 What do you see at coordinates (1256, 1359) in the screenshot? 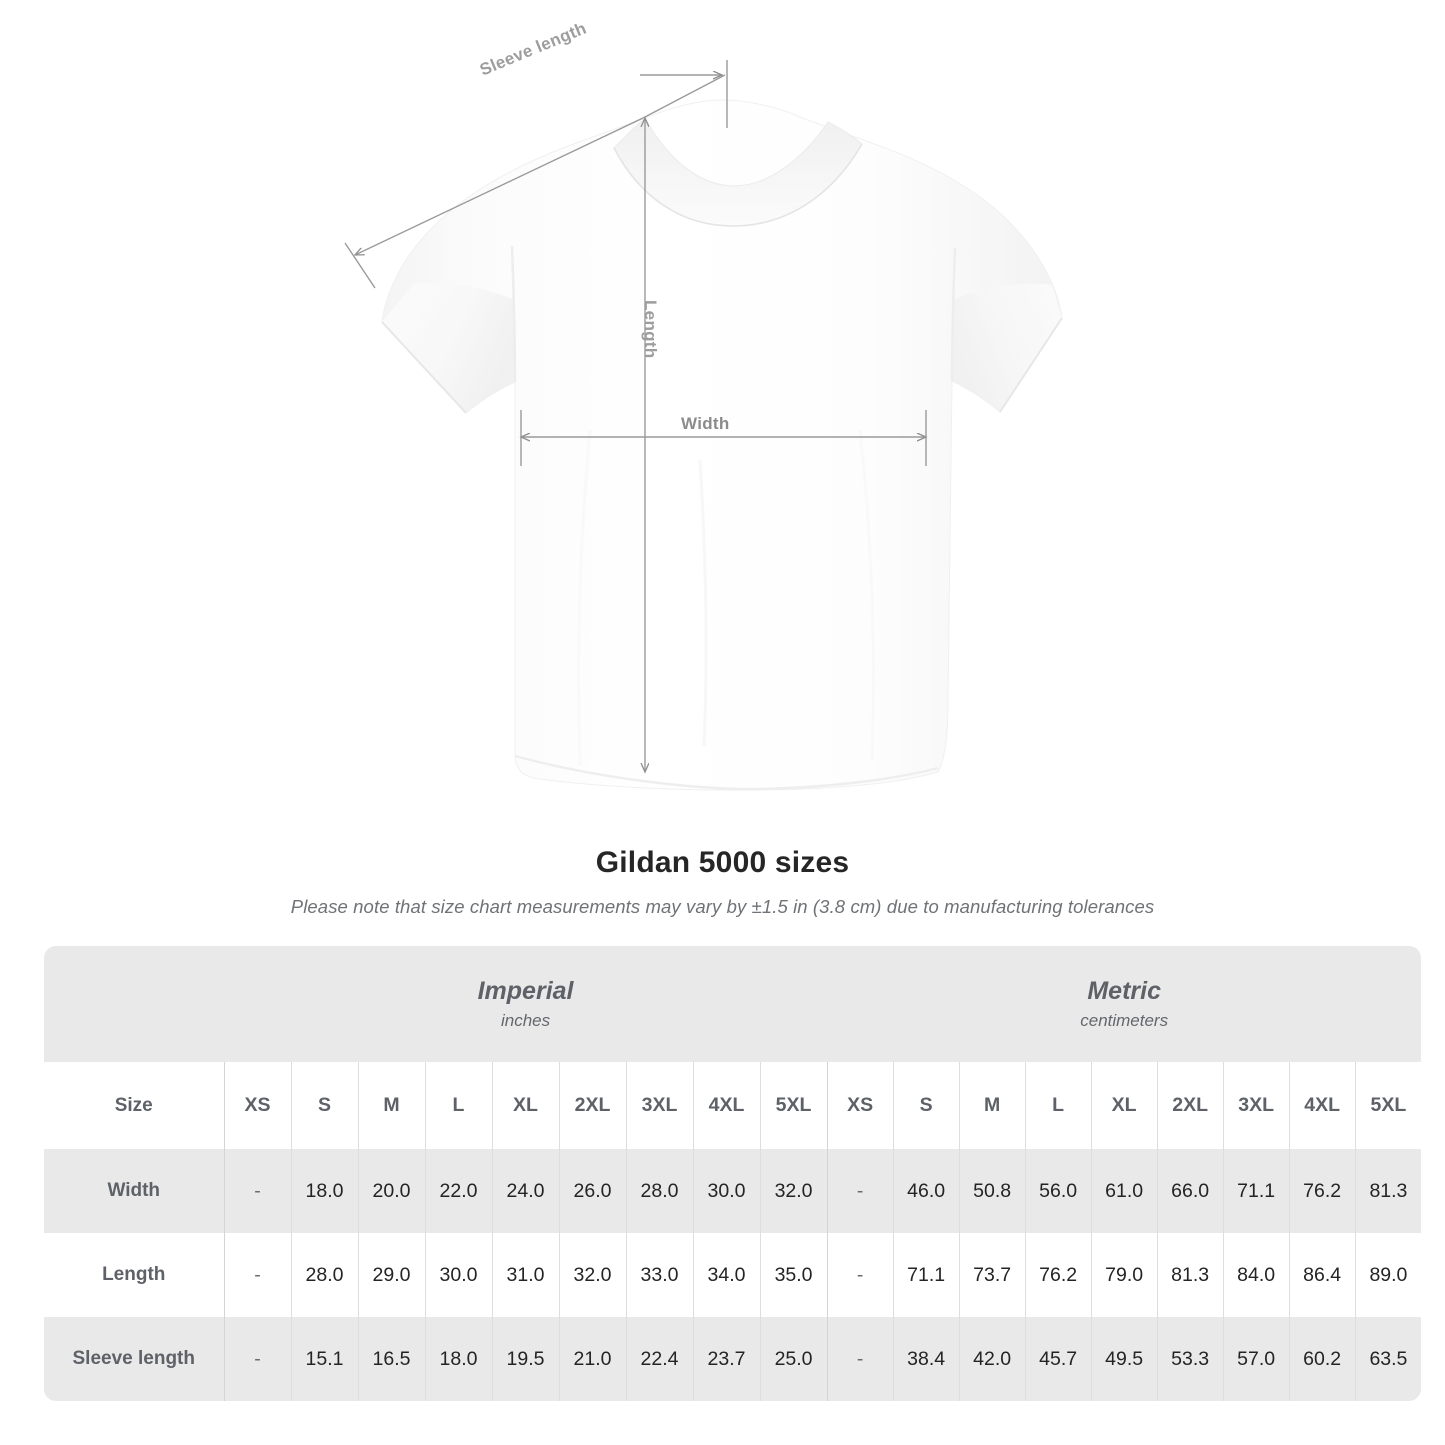
I see `sleeve-metric-3xl: 57.0` at bounding box center [1256, 1359].